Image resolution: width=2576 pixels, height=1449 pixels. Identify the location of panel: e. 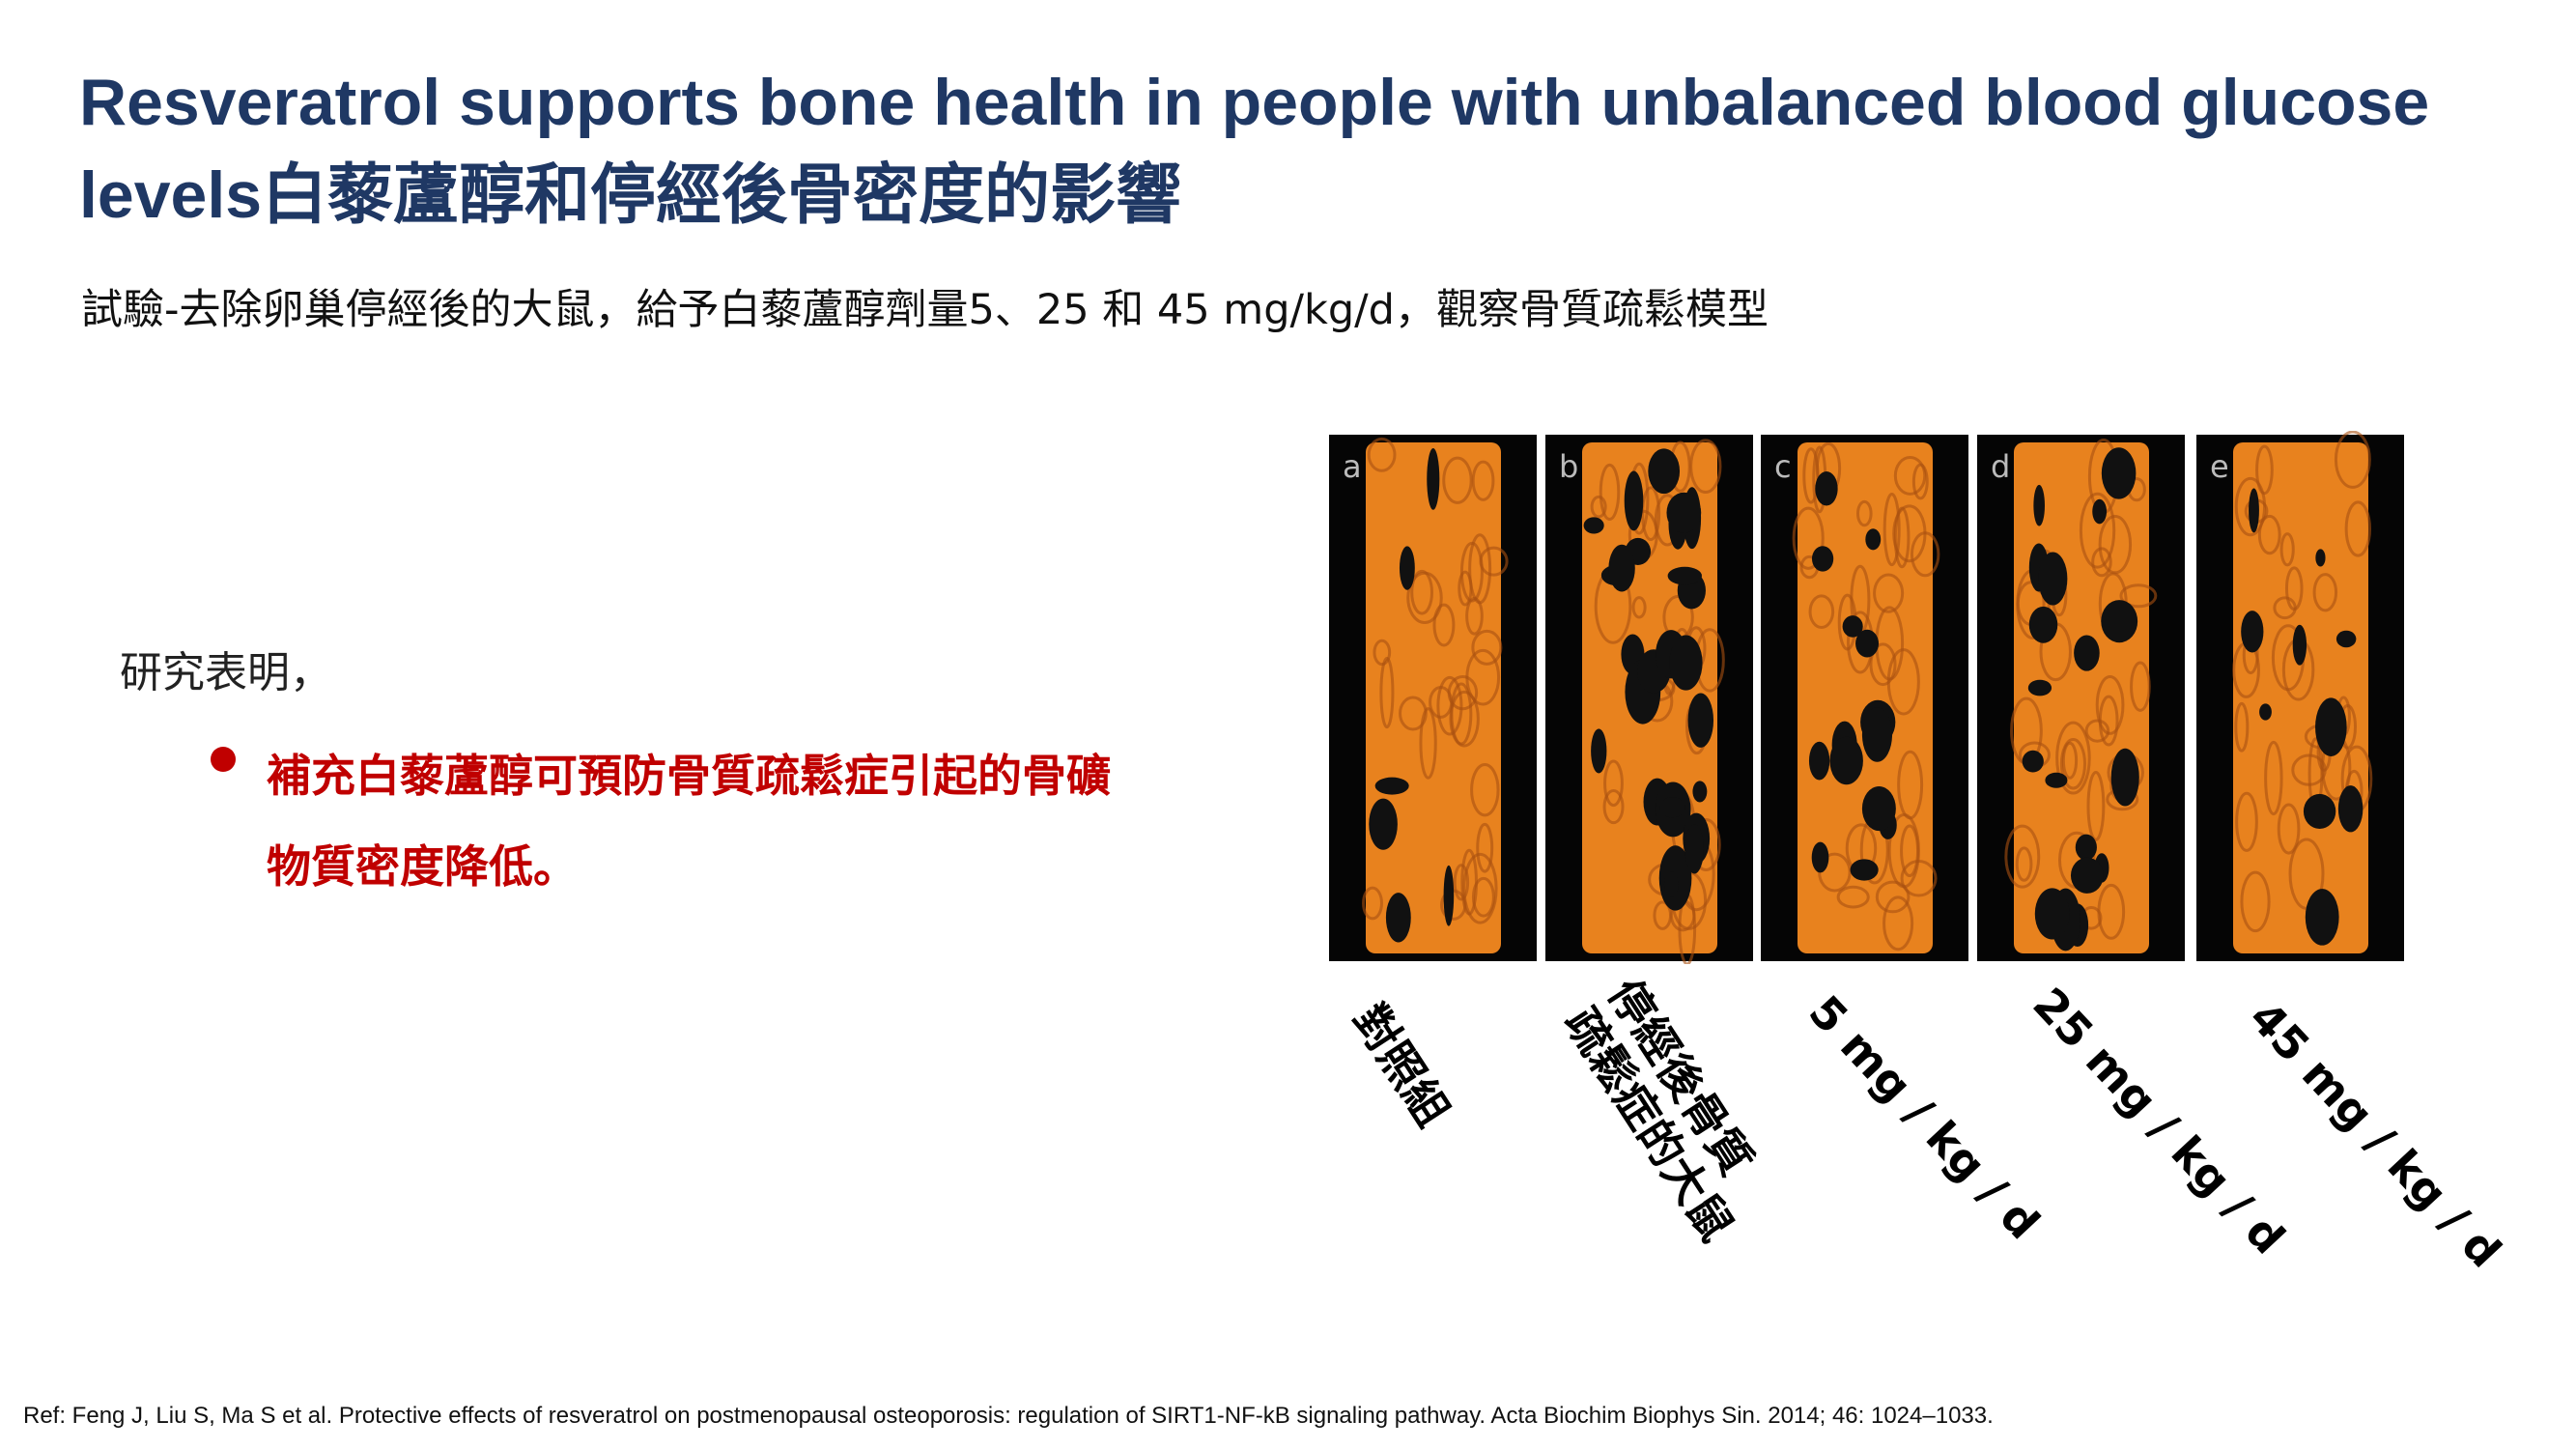
(2300, 696).